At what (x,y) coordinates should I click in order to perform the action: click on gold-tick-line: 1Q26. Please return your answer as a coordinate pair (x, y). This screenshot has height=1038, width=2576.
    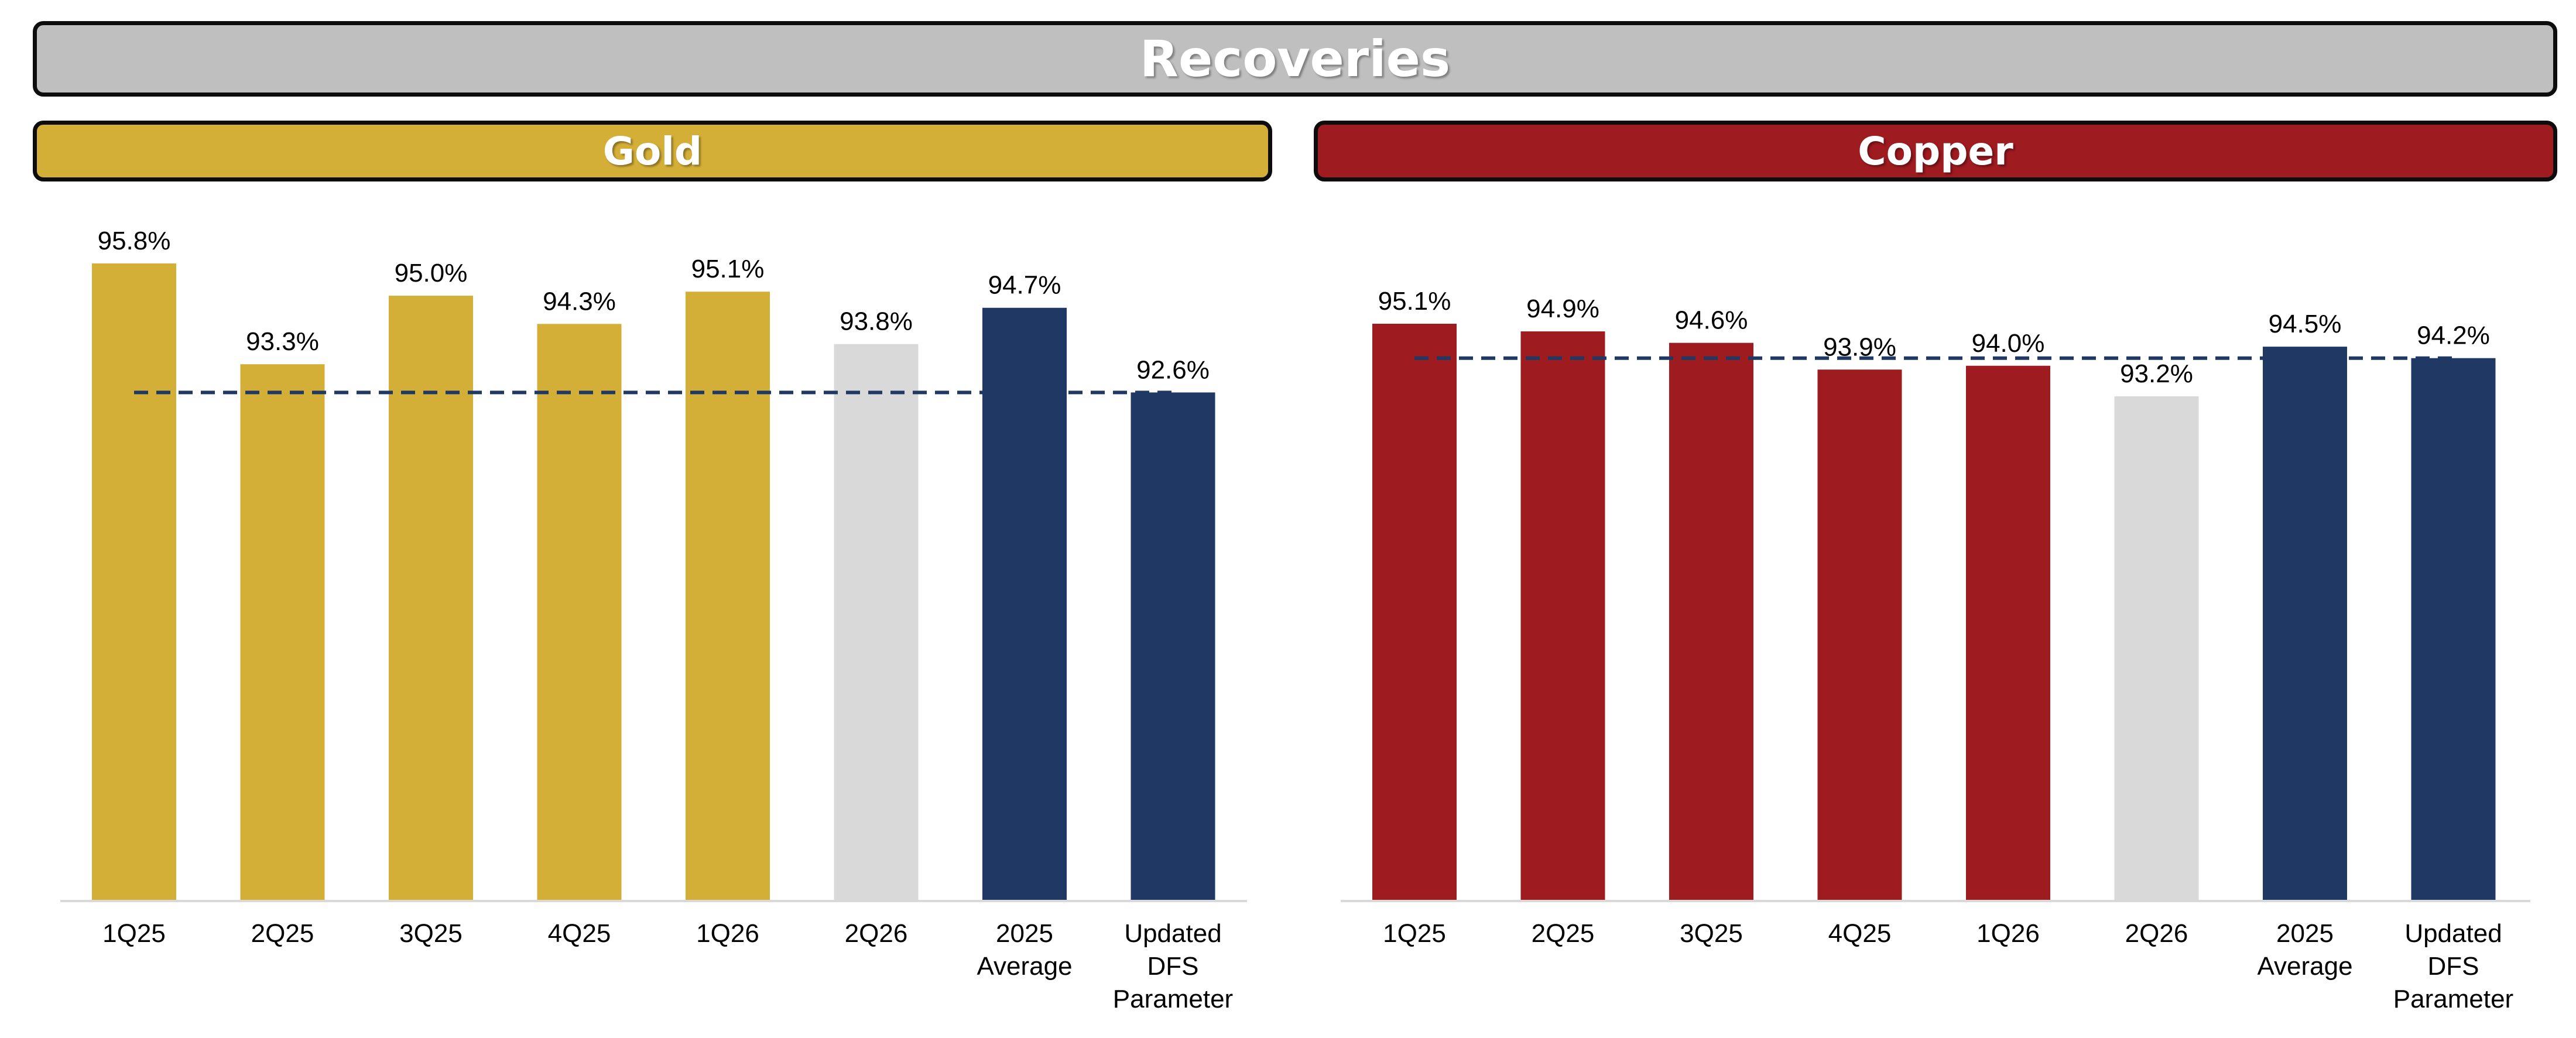
    Looking at the image, I should click on (727, 934).